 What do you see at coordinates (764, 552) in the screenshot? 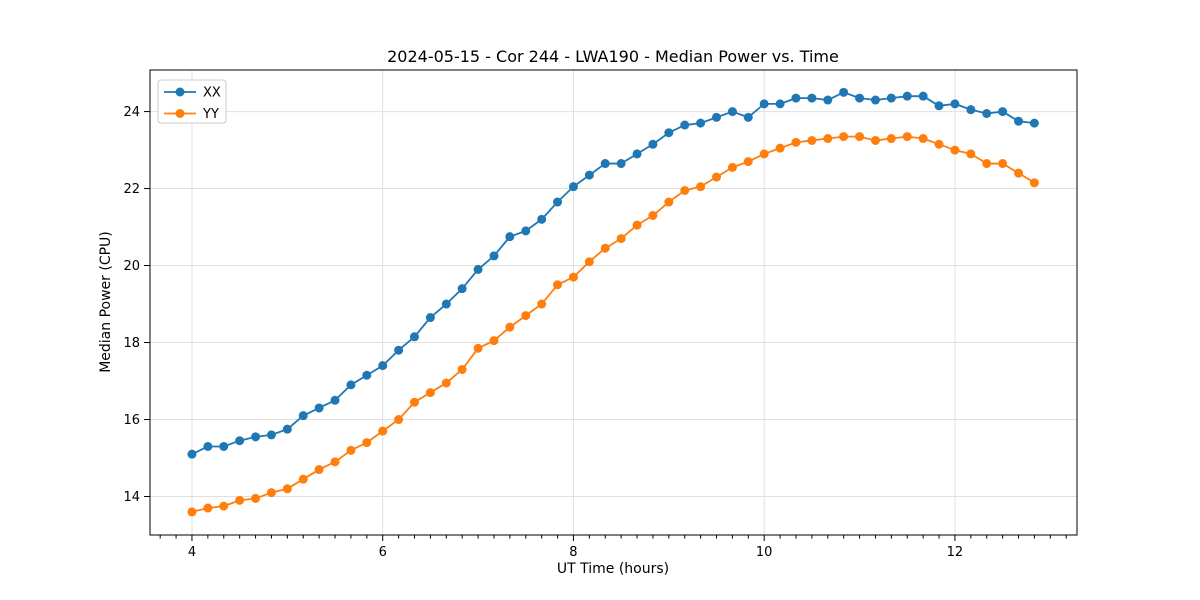
I see `x-tick-label: 10` at bounding box center [764, 552].